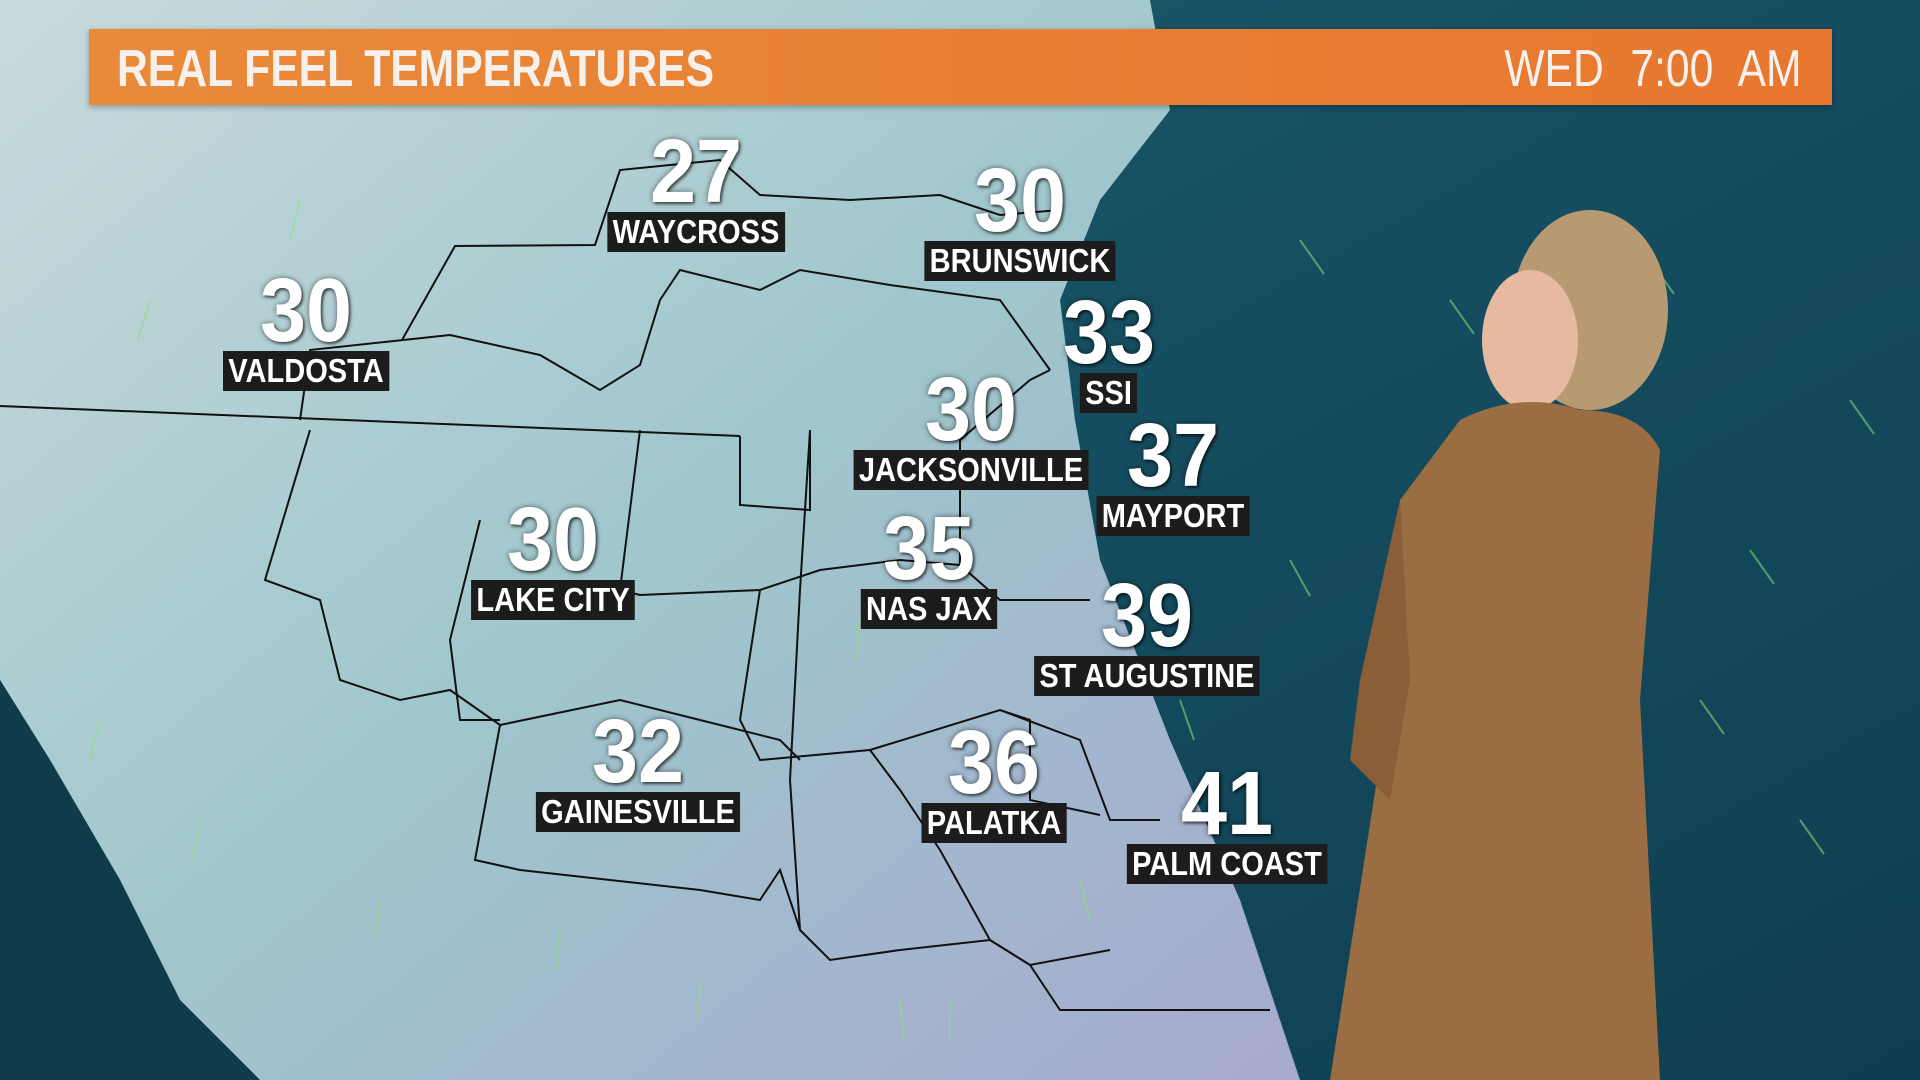  I want to click on banner-time: 7:00 AM, so click(1716, 69).